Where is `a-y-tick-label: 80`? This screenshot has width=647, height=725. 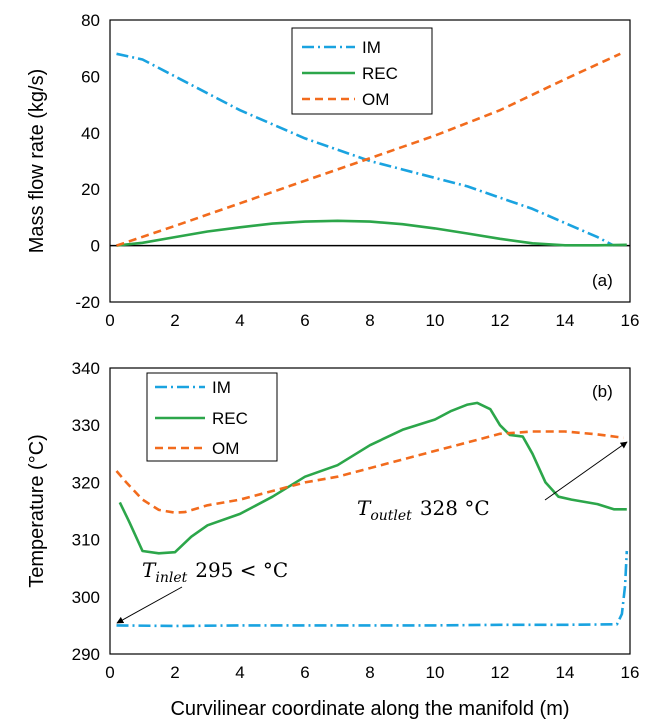
a-y-tick-label: 80 is located at coordinates (90, 20).